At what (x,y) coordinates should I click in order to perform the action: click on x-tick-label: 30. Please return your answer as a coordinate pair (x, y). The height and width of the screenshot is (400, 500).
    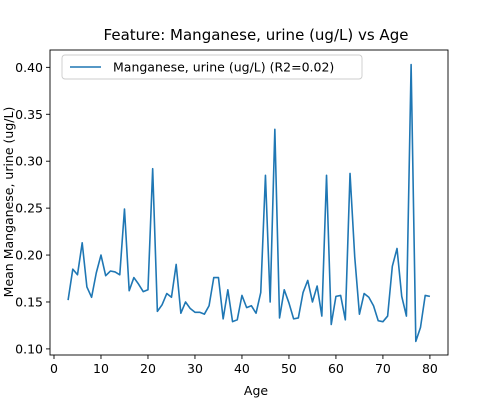
    Looking at the image, I should click on (195, 368).